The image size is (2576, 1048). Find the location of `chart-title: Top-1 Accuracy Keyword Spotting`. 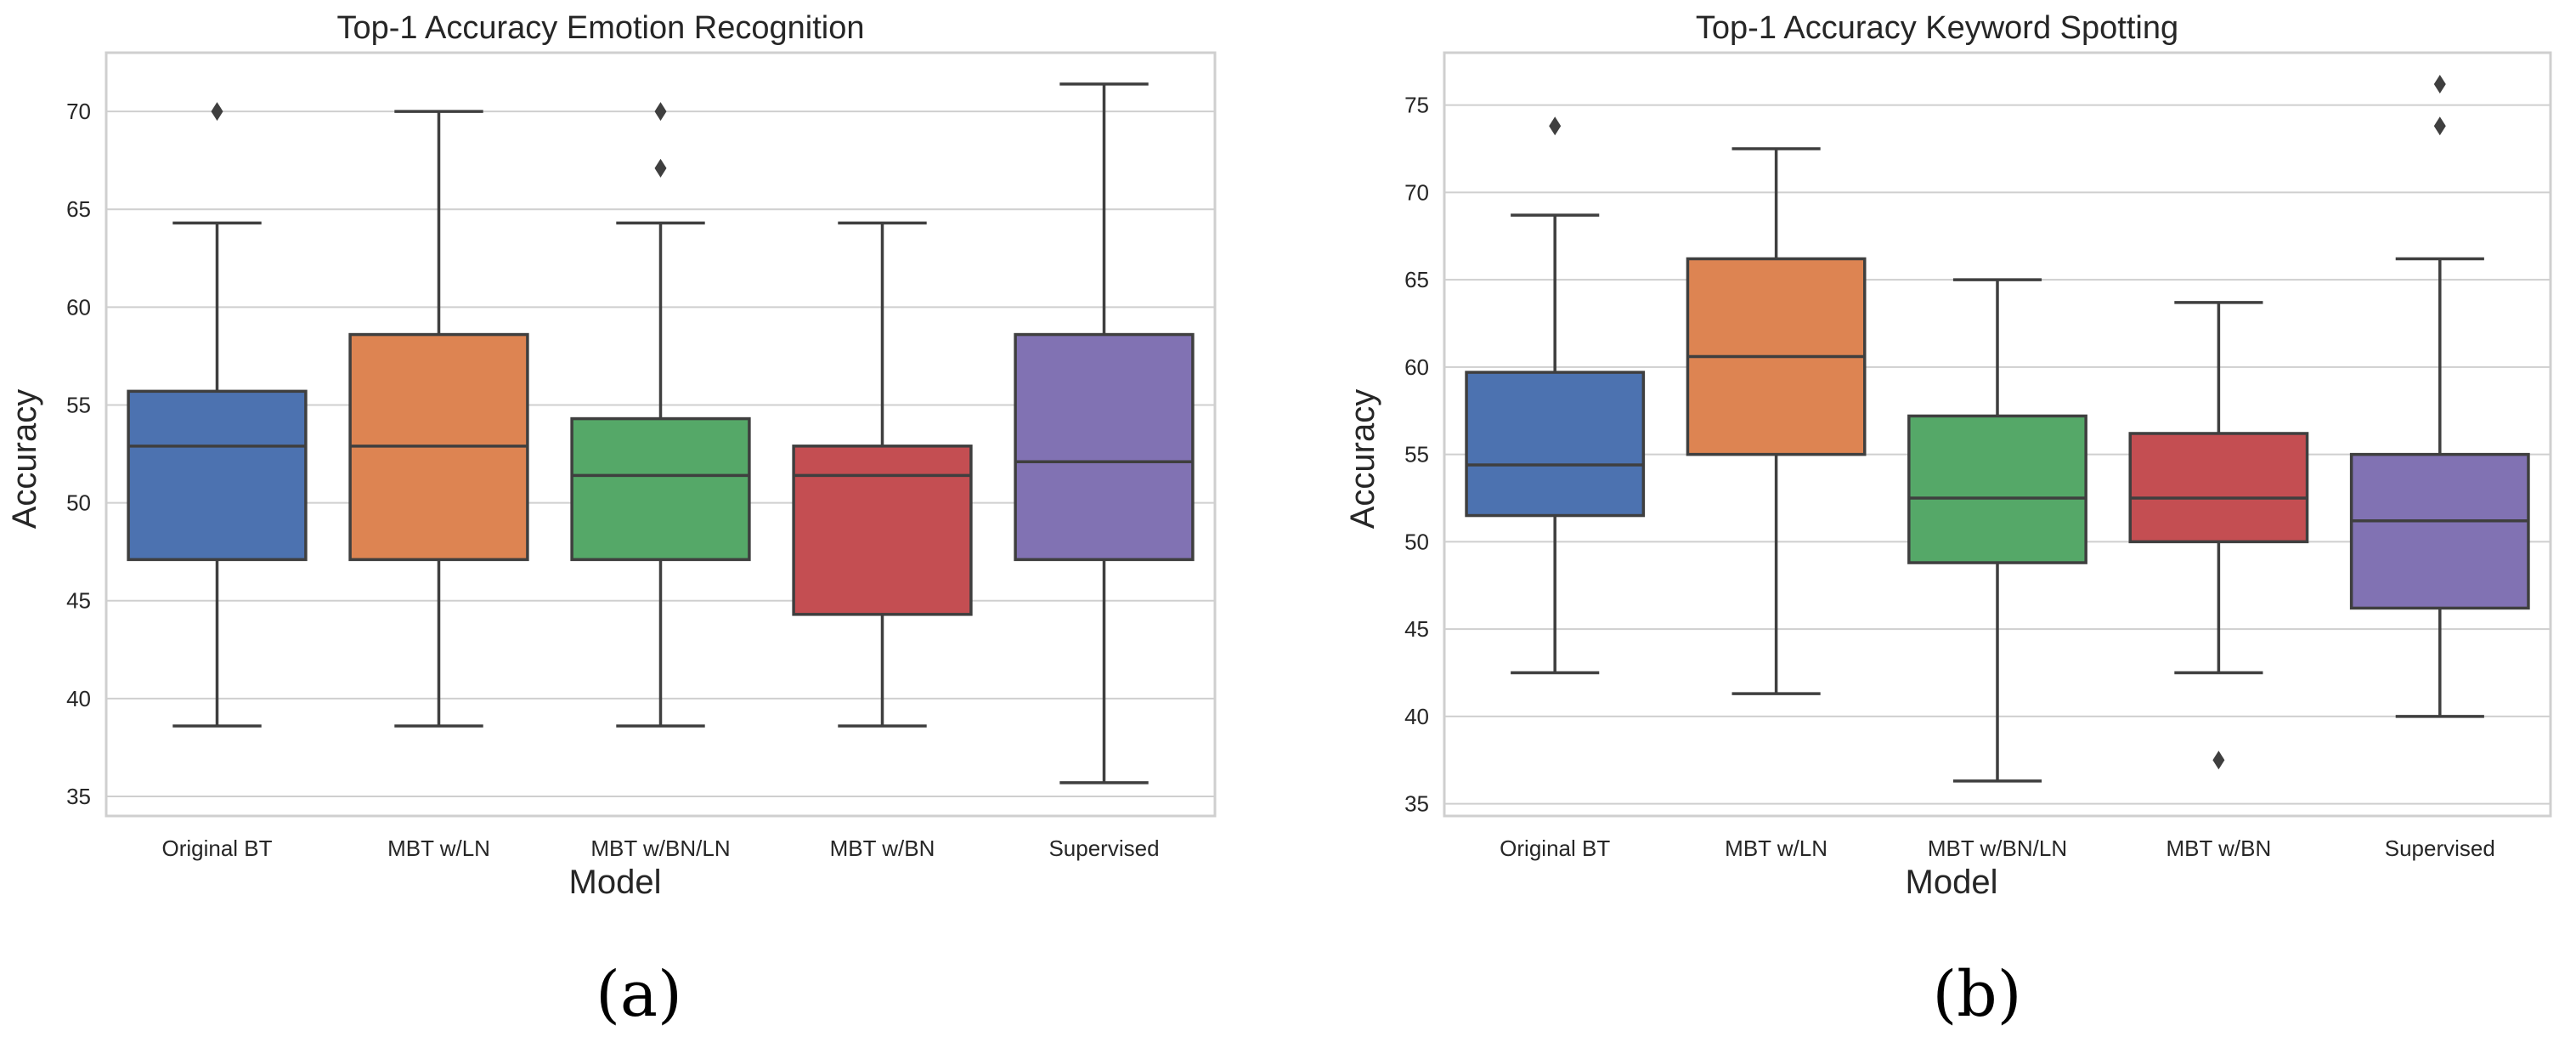

chart-title: Top-1 Accuracy Keyword Spotting is located at coordinates (1937, 28).